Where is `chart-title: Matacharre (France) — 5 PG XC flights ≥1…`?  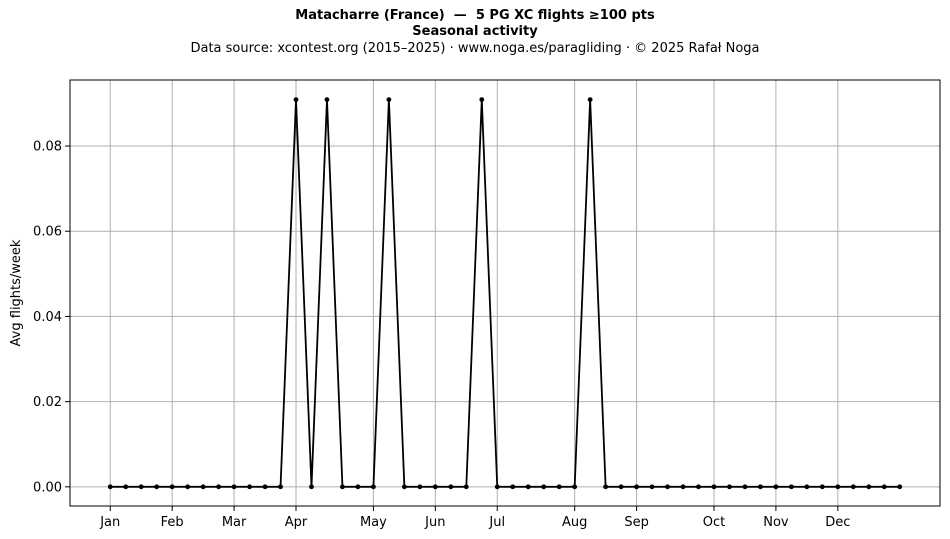
chart-title: Matacharre (France) — 5 PG XC flights ≥1… is located at coordinates (475, 15).